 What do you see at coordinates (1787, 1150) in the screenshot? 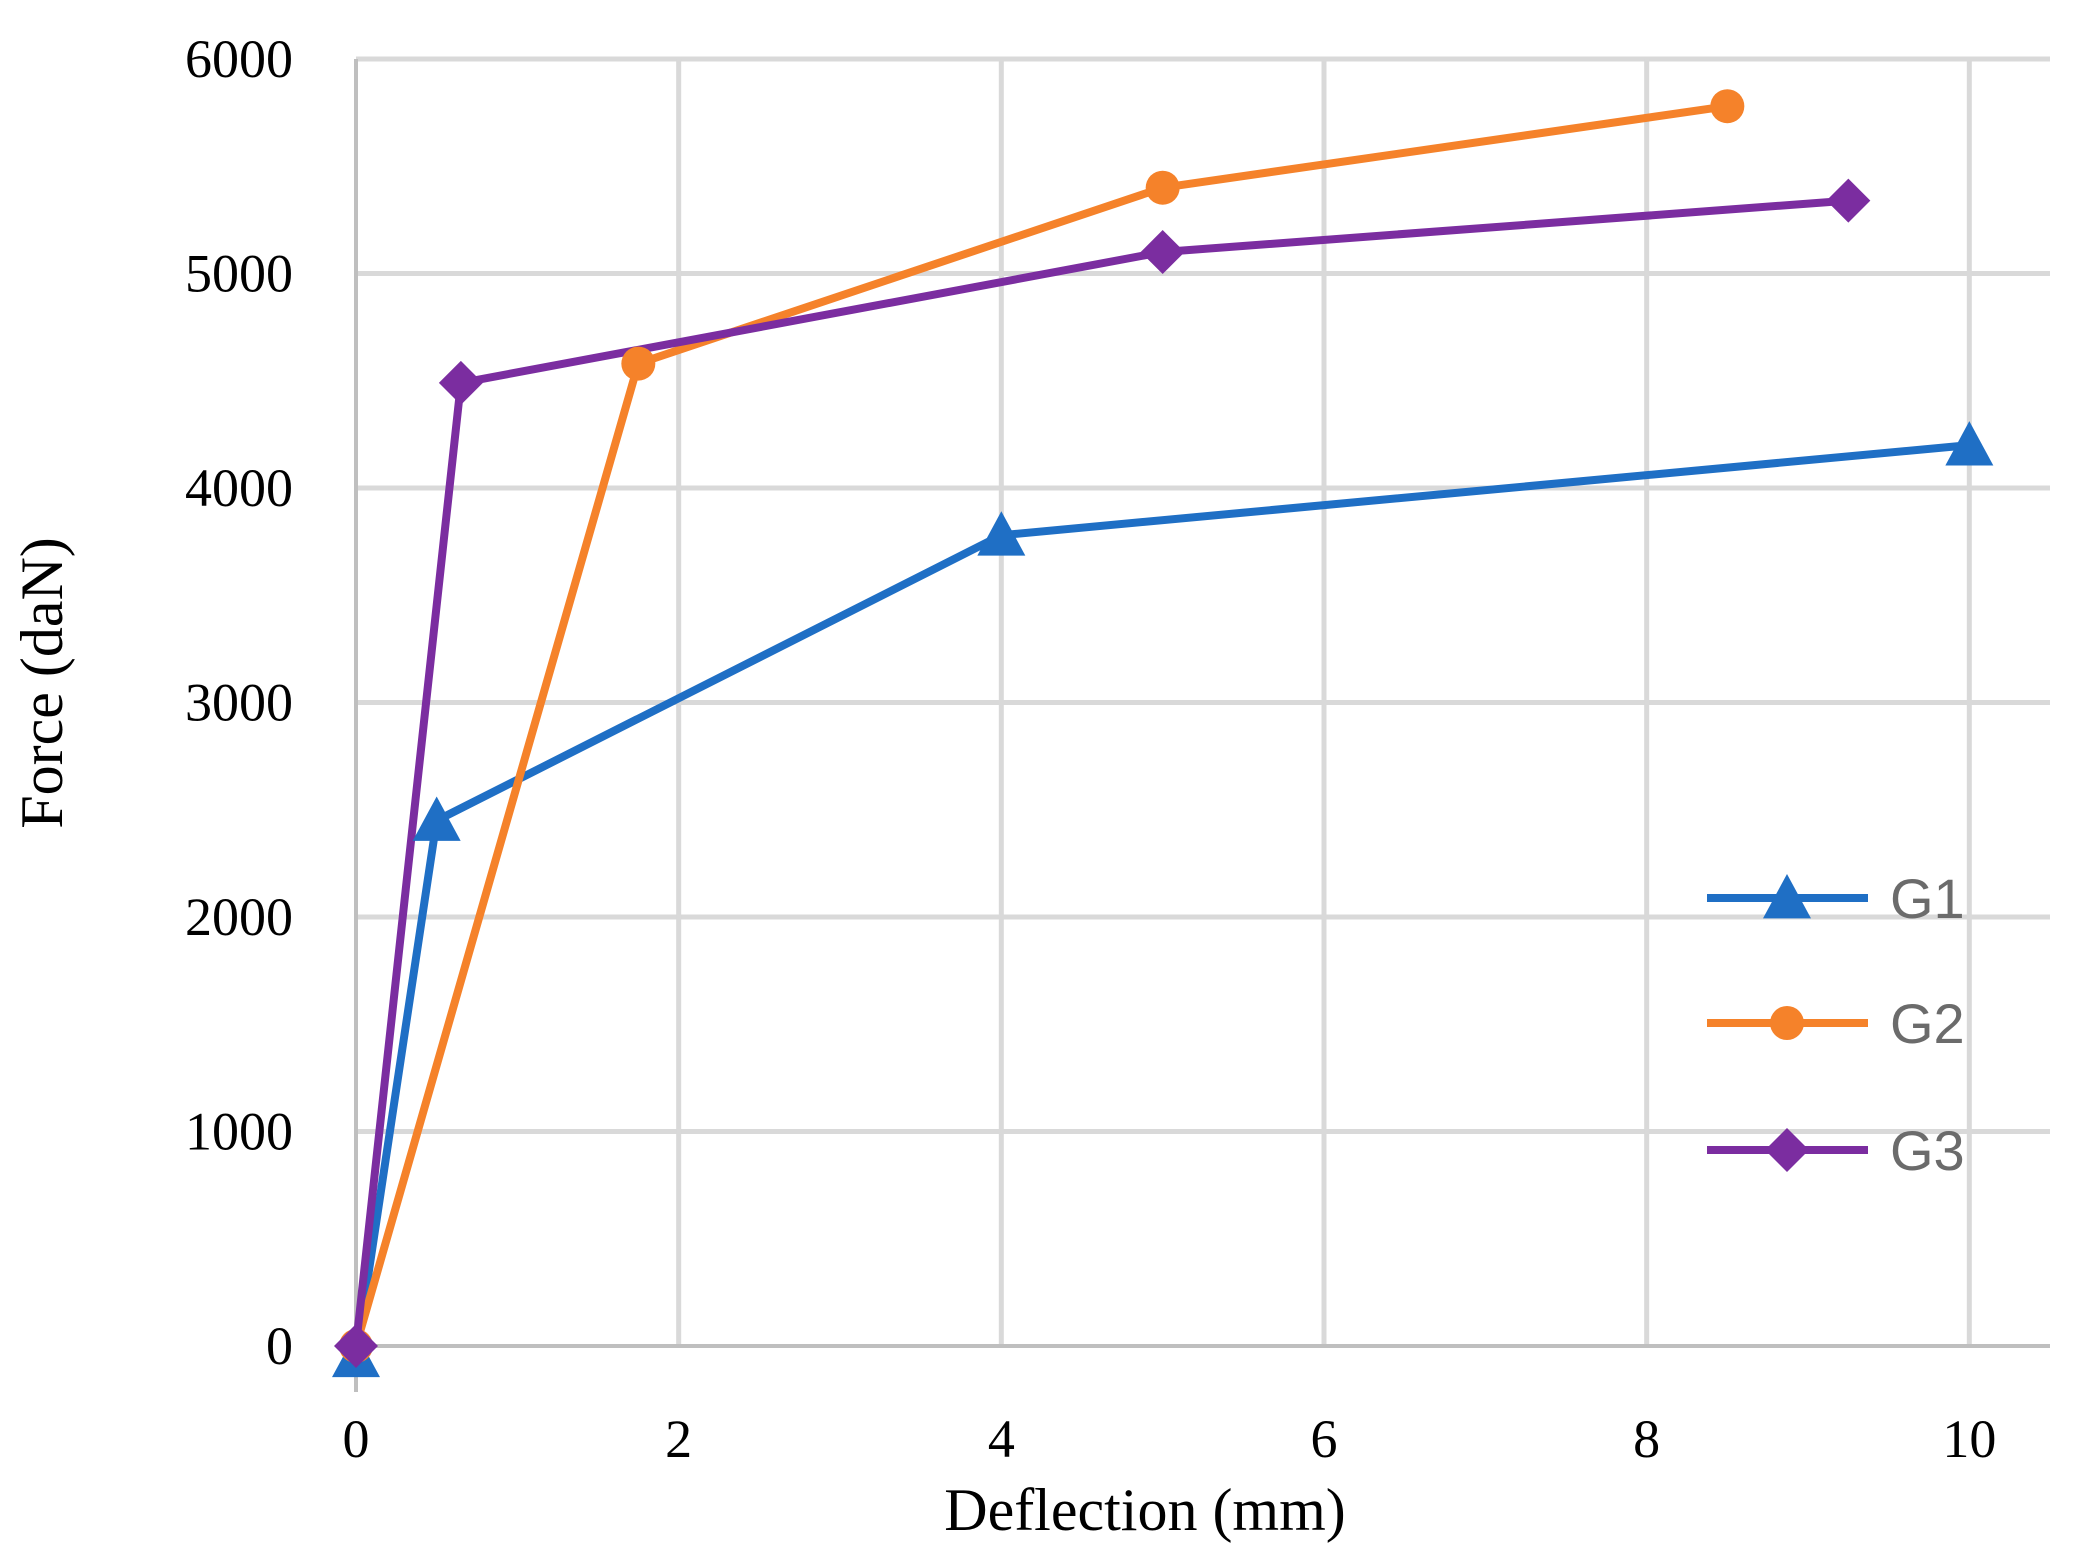
I see `legend-marker-g3` at bounding box center [1787, 1150].